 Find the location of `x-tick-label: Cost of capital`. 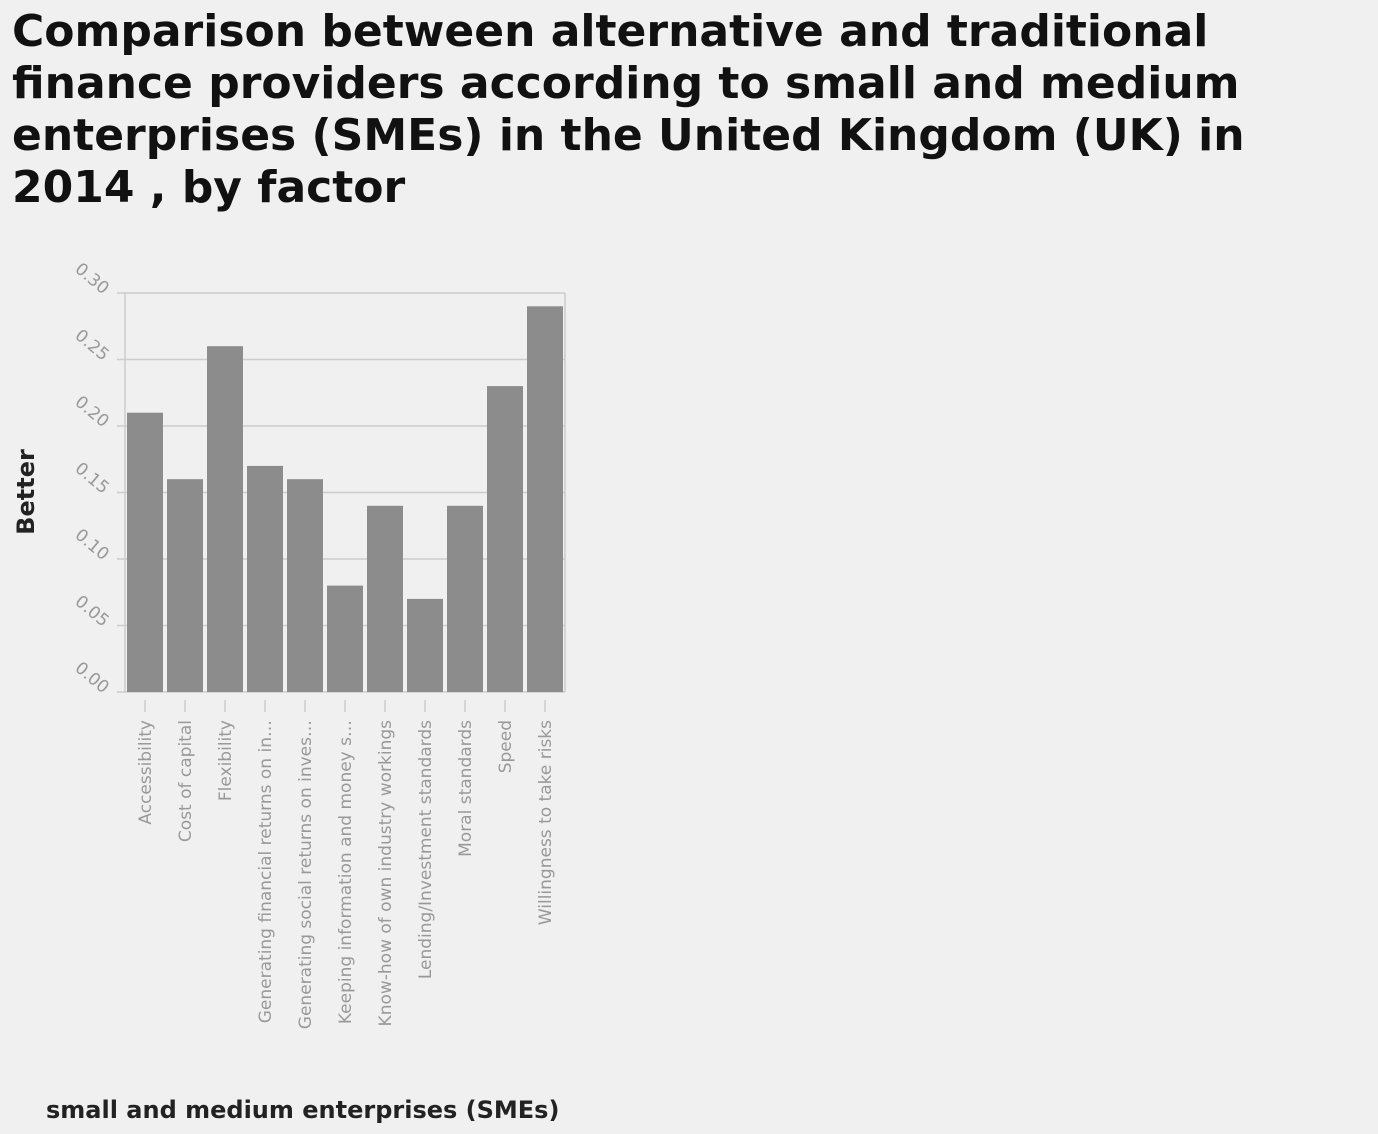

x-tick-label: Cost of capital is located at coordinates (186, 781).